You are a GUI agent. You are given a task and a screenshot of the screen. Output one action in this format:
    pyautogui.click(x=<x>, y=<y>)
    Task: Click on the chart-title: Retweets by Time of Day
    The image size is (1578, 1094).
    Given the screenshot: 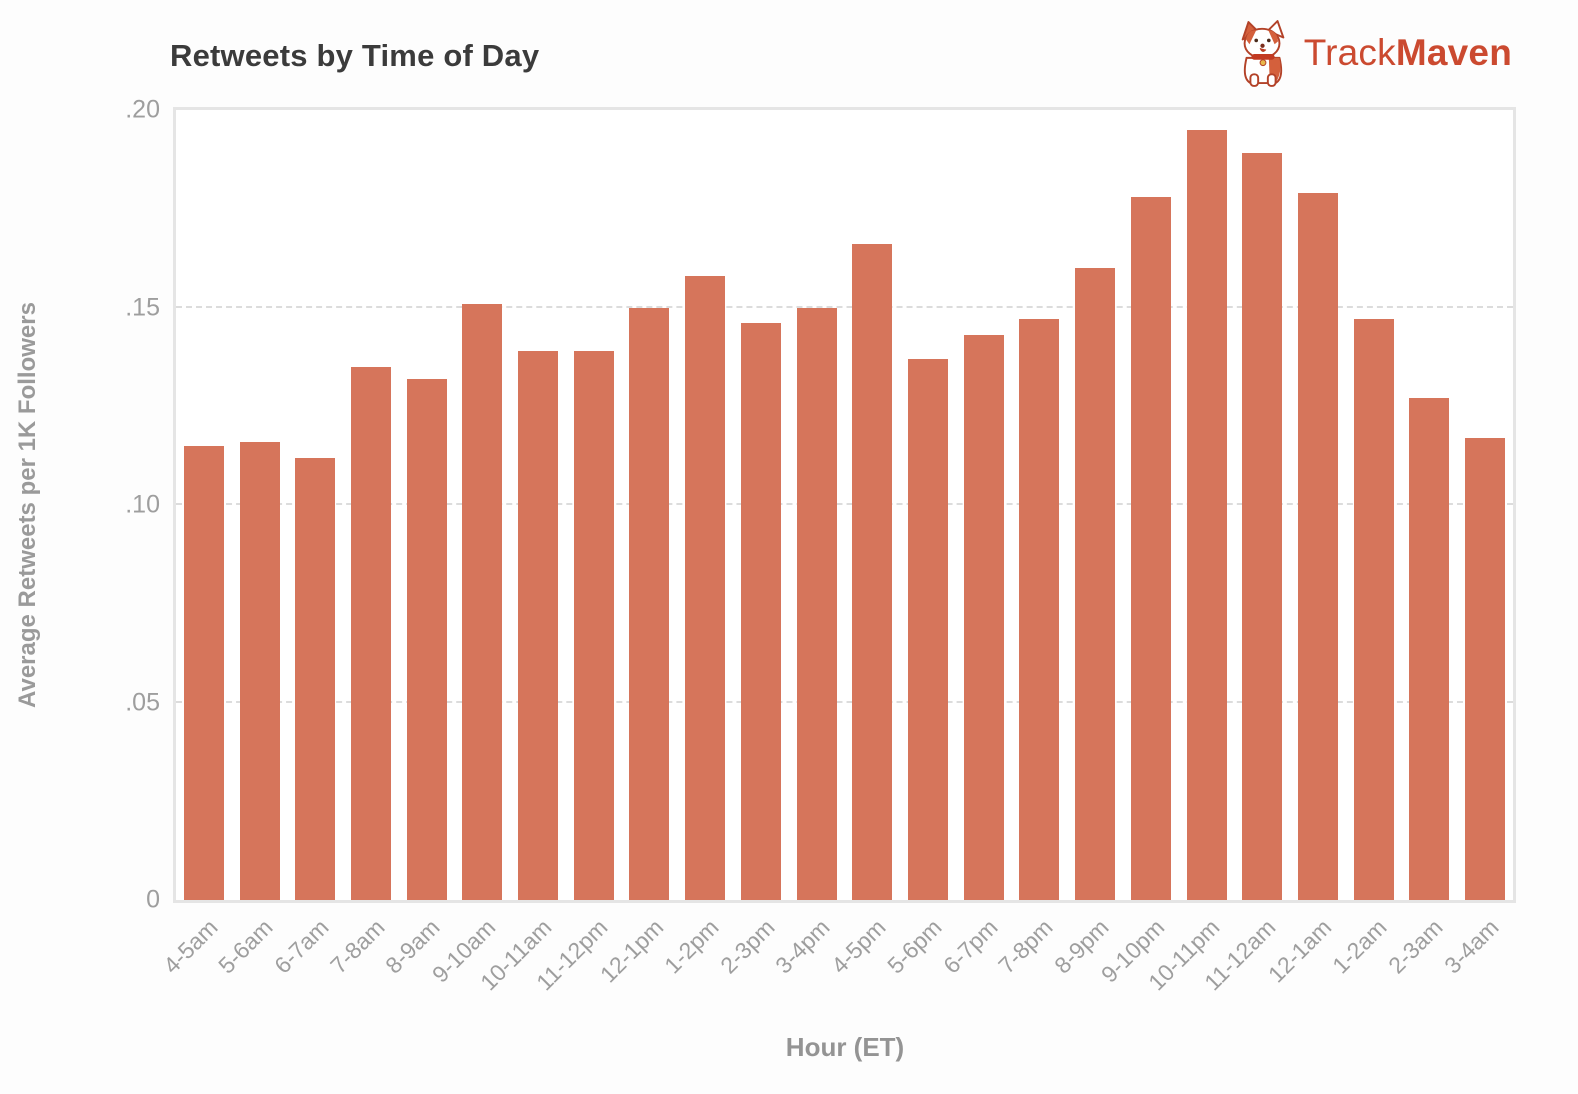 What is the action you would take?
    pyautogui.click(x=355, y=55)
    